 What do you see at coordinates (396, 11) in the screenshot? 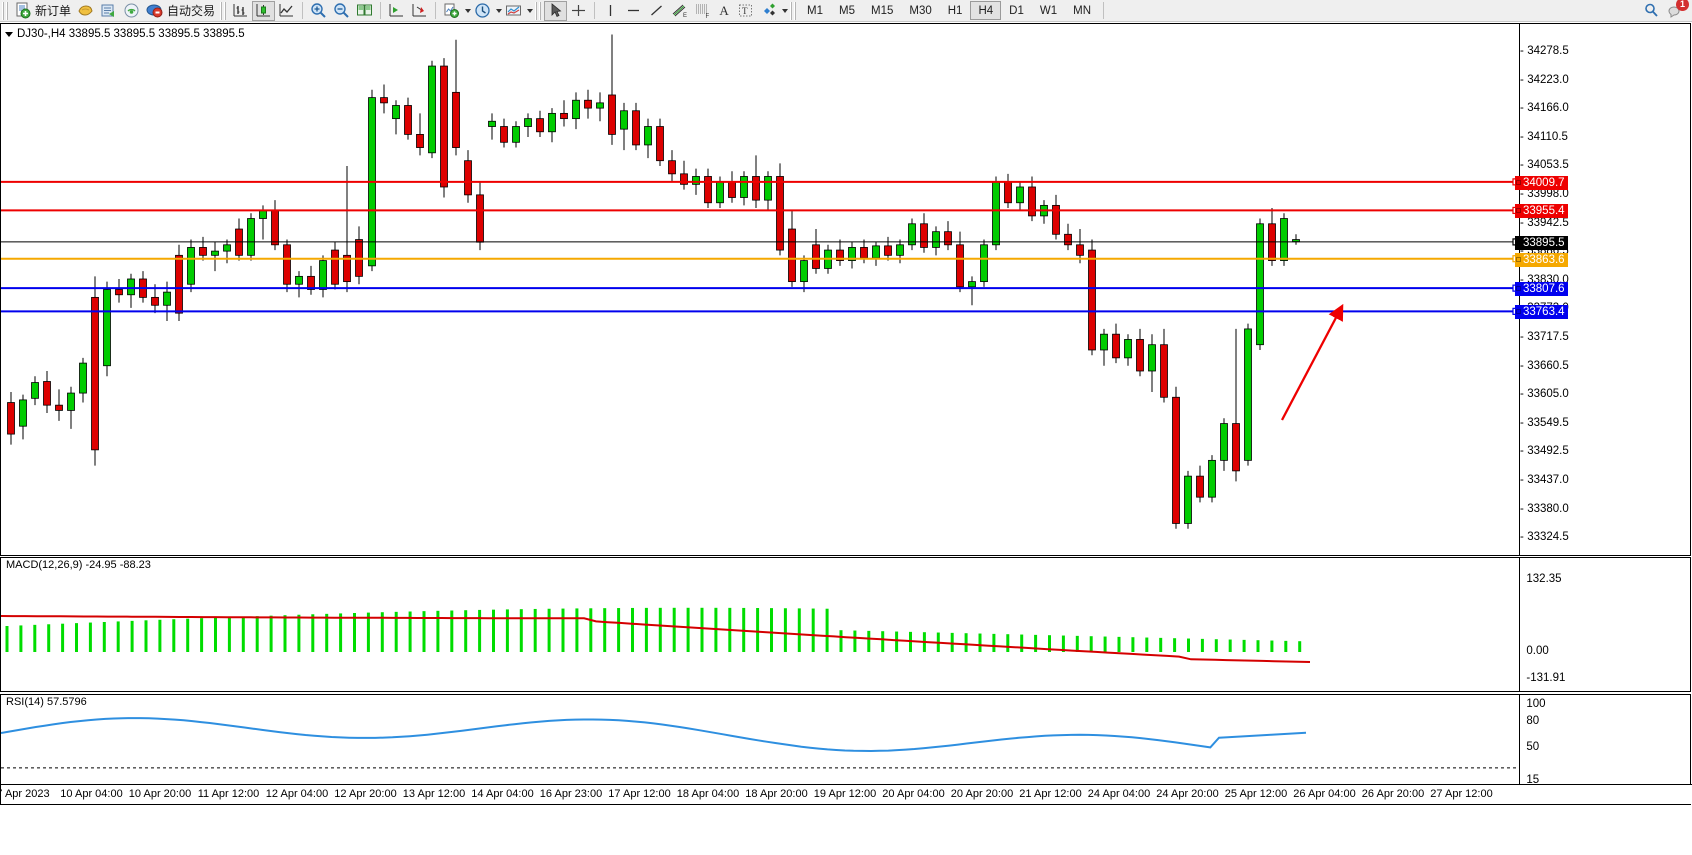
I see `chart-shift-icon` at bounding box center [396, 11].